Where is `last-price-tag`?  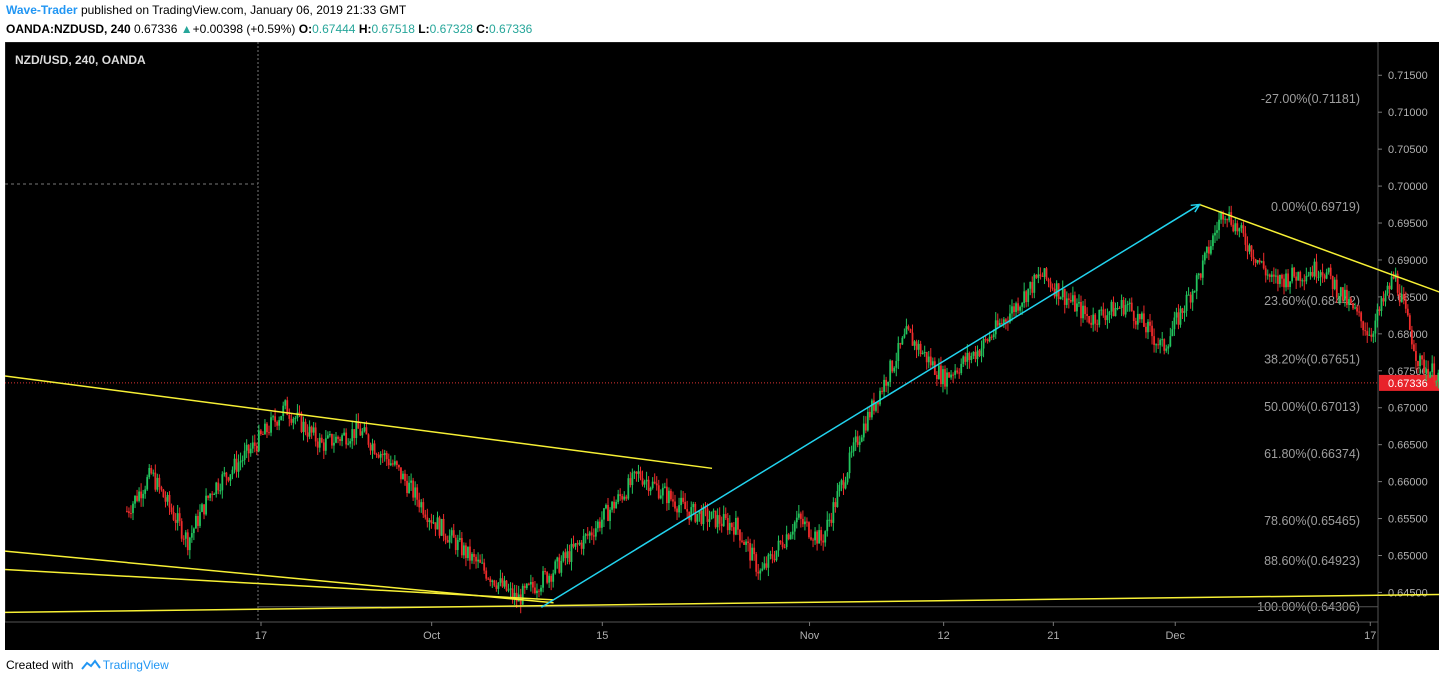
last-price-tag is located at coordinates (1409, 382).